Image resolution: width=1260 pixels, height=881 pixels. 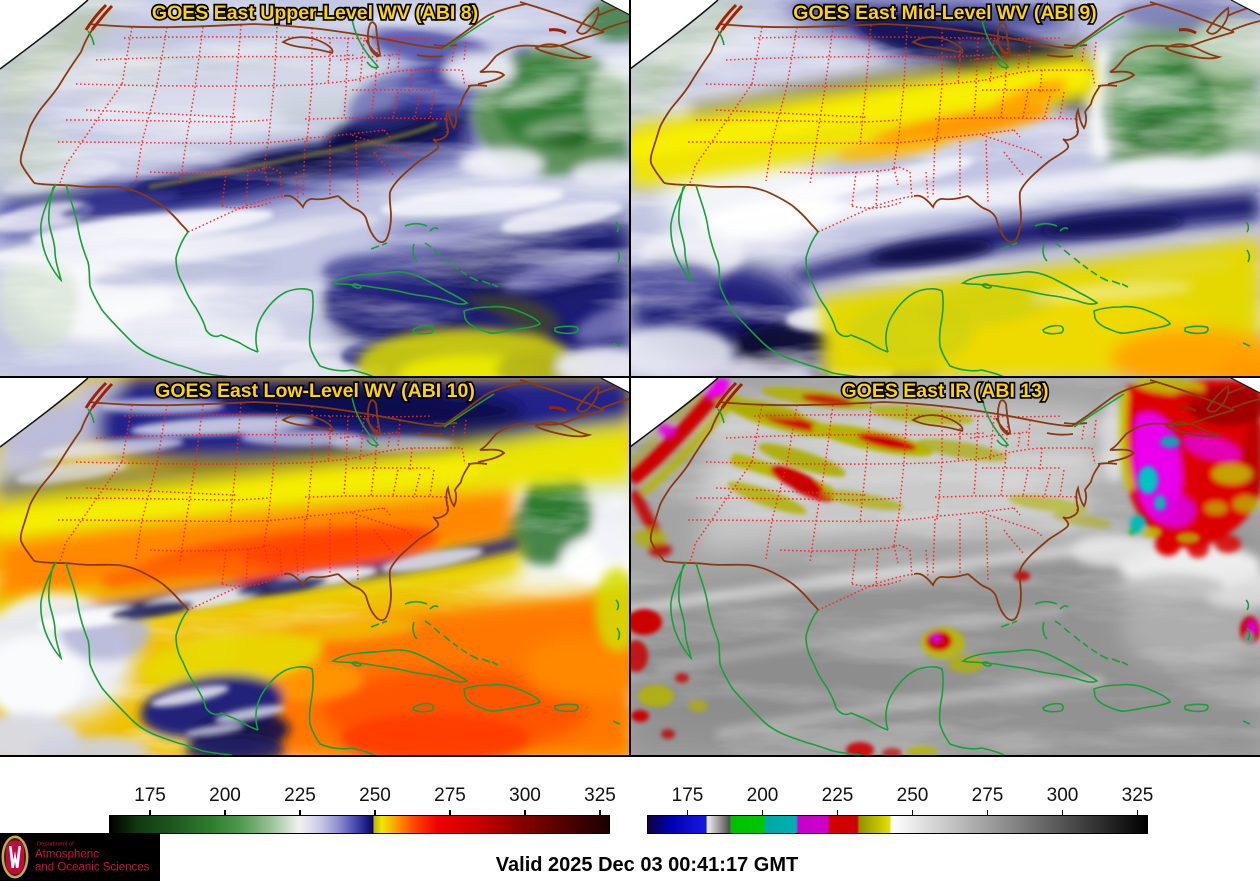 I want to click on svg-text: GOES East IR (ABI 13), so click(x=945, y=391).